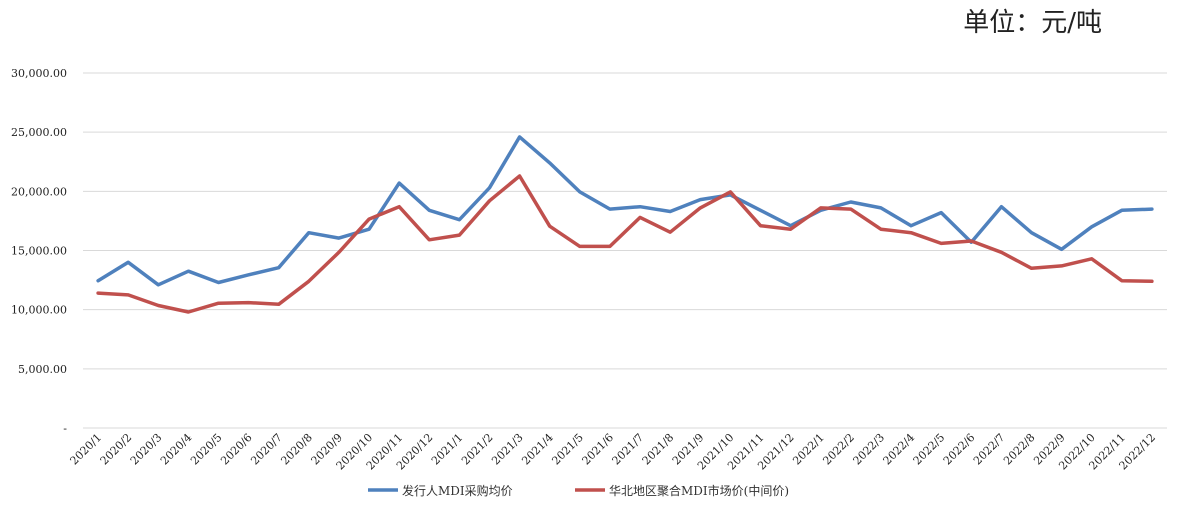 The image size is (1182, 515). I want to click on x-tick-label: 2021/5, so click(567, 449).